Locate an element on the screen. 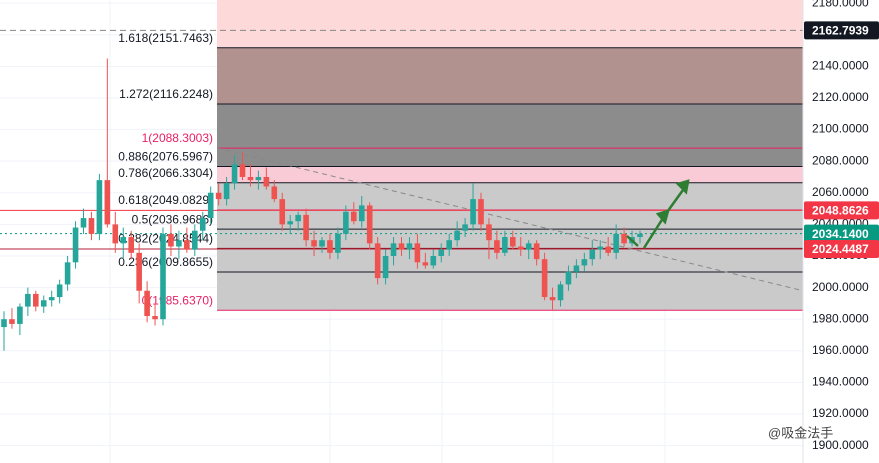  y-tick-label: 2140.0000 is located at coordinates (840, 66).